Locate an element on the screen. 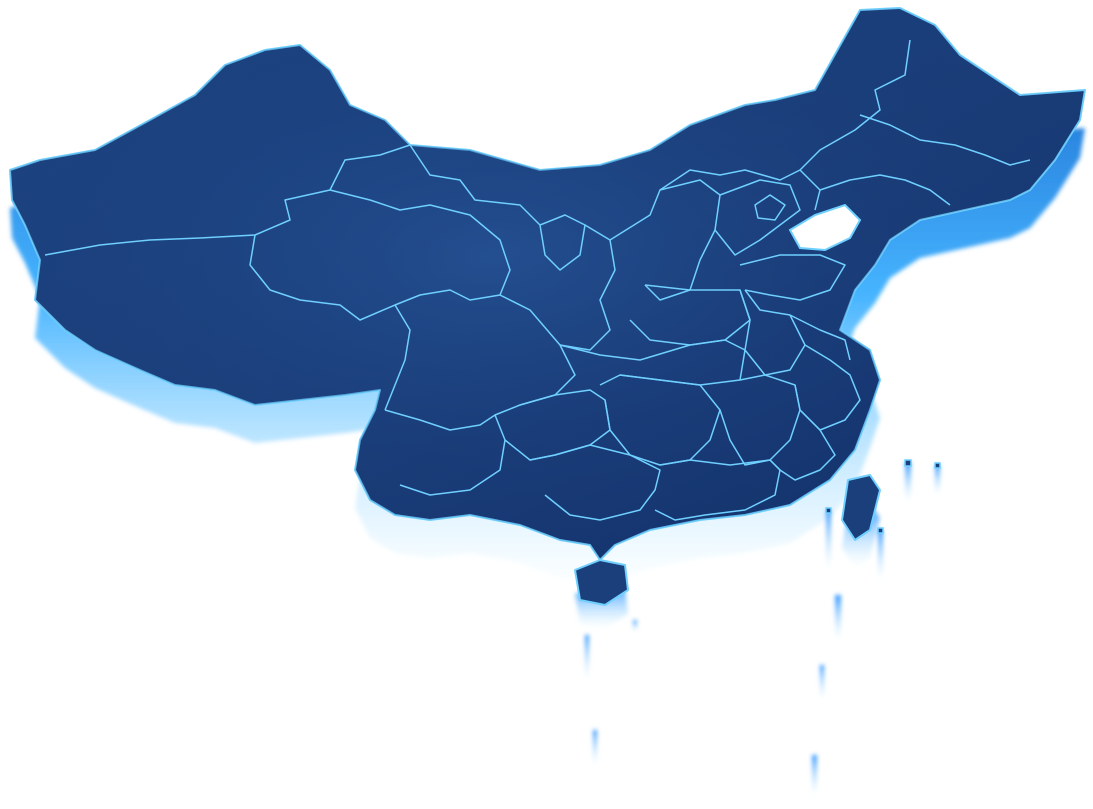  border-xinjiang-tibet is located at coordinates (322, 277).